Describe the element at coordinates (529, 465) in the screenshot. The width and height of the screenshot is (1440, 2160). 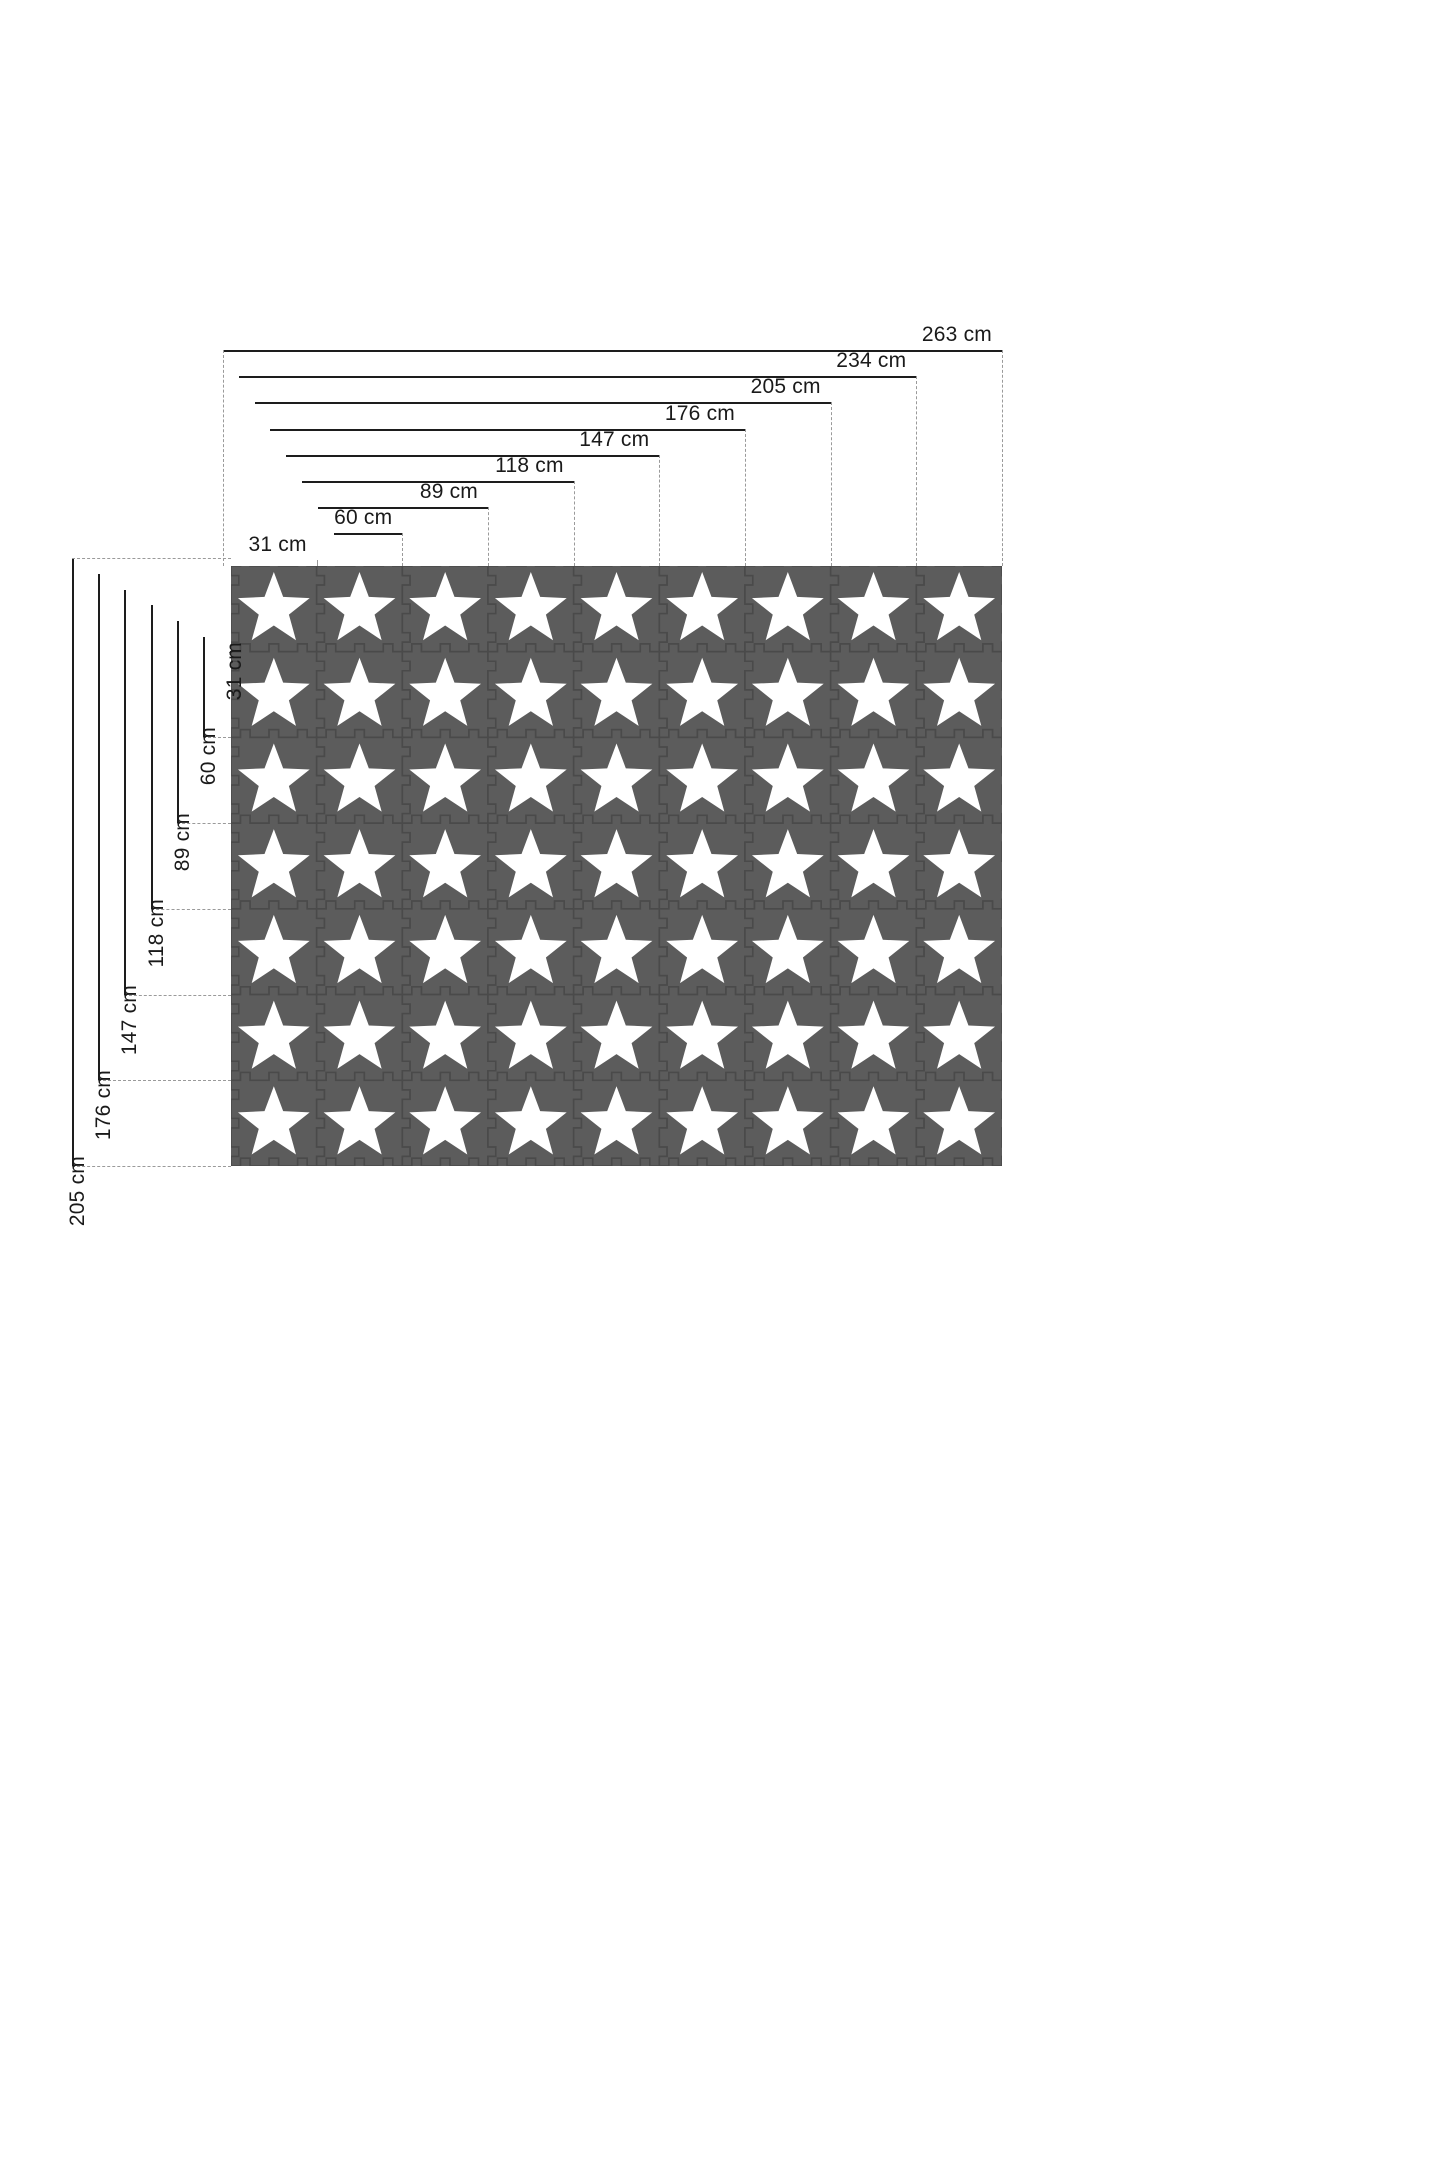
I see `horizontal-dimension-label: 118 cm` at that location.